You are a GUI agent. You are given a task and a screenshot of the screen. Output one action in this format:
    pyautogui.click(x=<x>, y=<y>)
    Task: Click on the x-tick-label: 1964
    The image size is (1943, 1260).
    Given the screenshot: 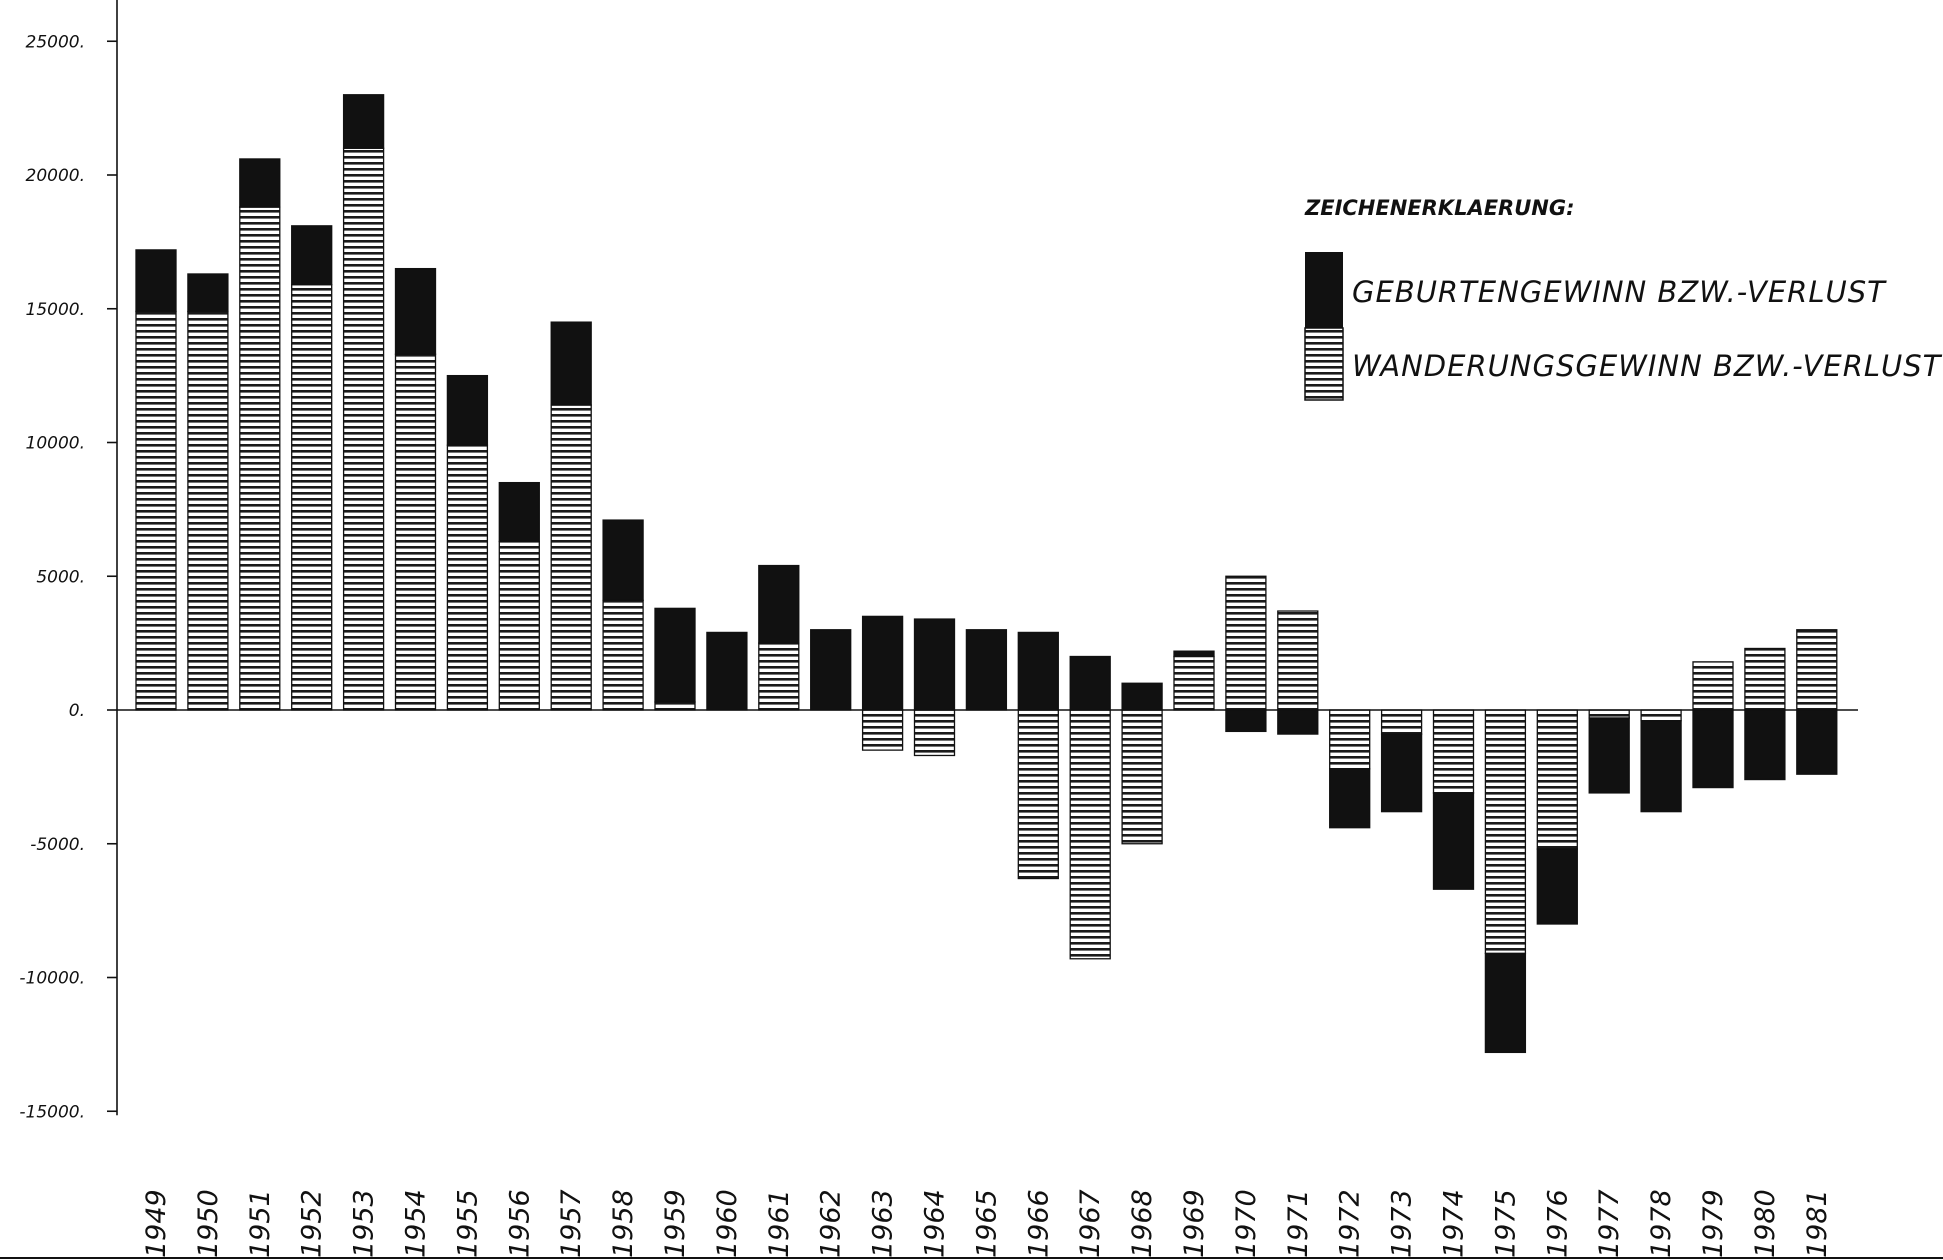 What is the action you would take?
    pyautogui.click(x=935, y=1223)
    